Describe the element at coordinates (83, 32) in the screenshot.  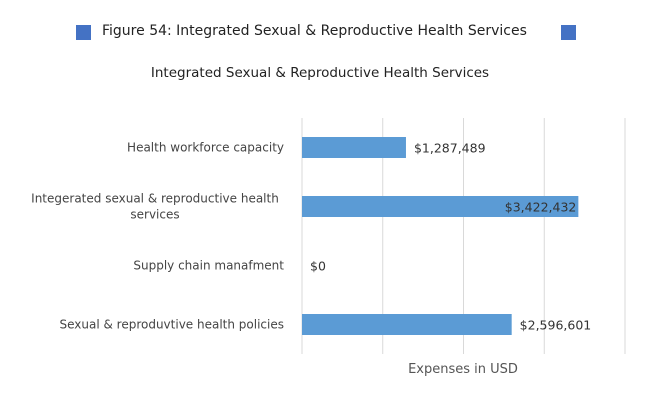
I see `caption-square-left-icon` at that location.